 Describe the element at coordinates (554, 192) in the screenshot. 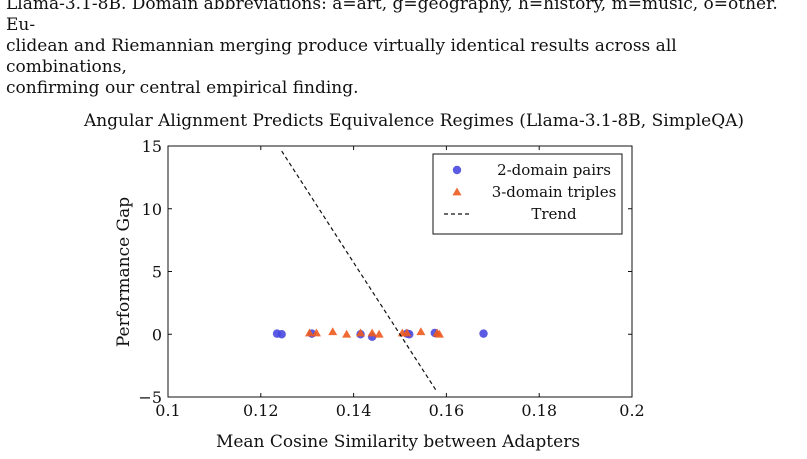

I see `legend-label: 3-domain triples` at that location.